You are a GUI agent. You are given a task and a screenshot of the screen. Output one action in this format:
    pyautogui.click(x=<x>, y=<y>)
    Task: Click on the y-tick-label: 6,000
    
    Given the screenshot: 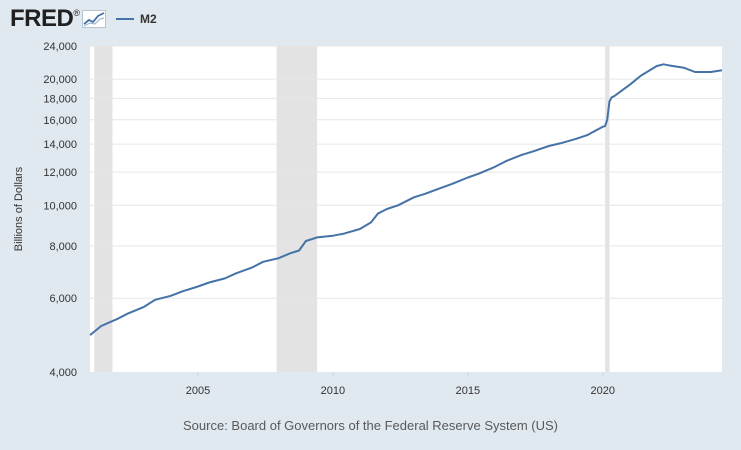 What is the action you would take?
    pyautogui.click(x=63, y=299)
    